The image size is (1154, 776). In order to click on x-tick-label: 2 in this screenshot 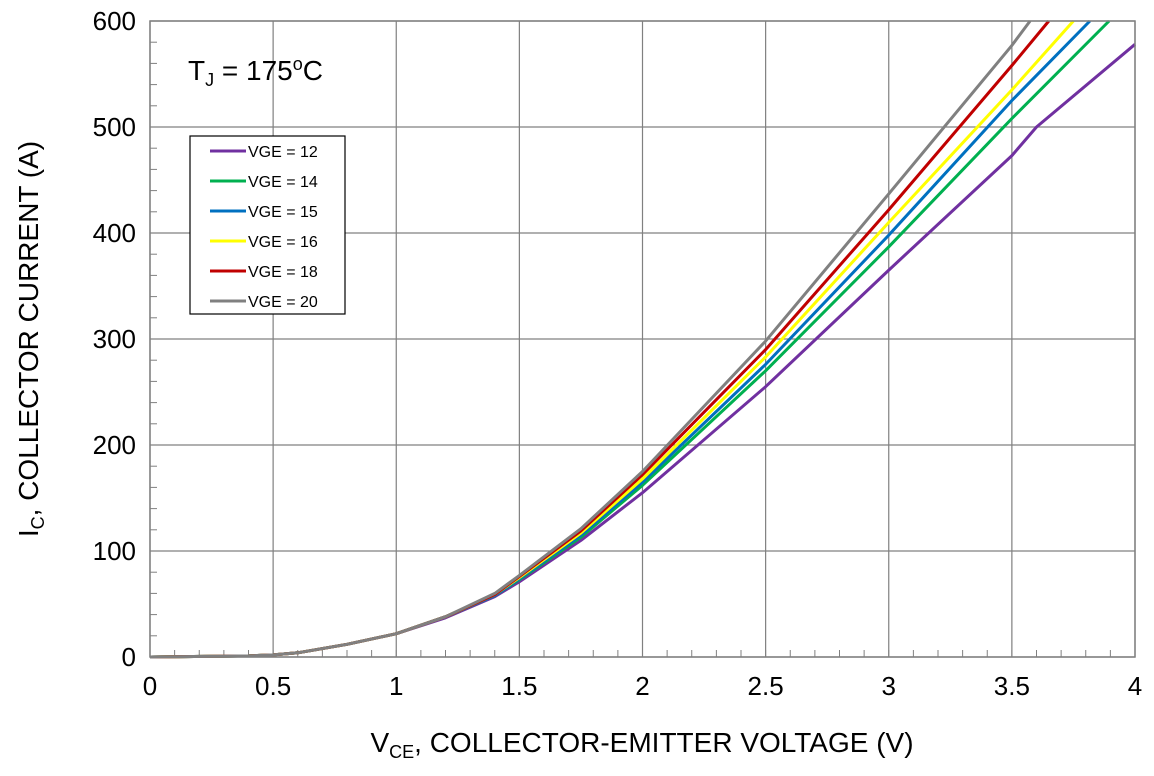, I will do `click(642, 686)`.